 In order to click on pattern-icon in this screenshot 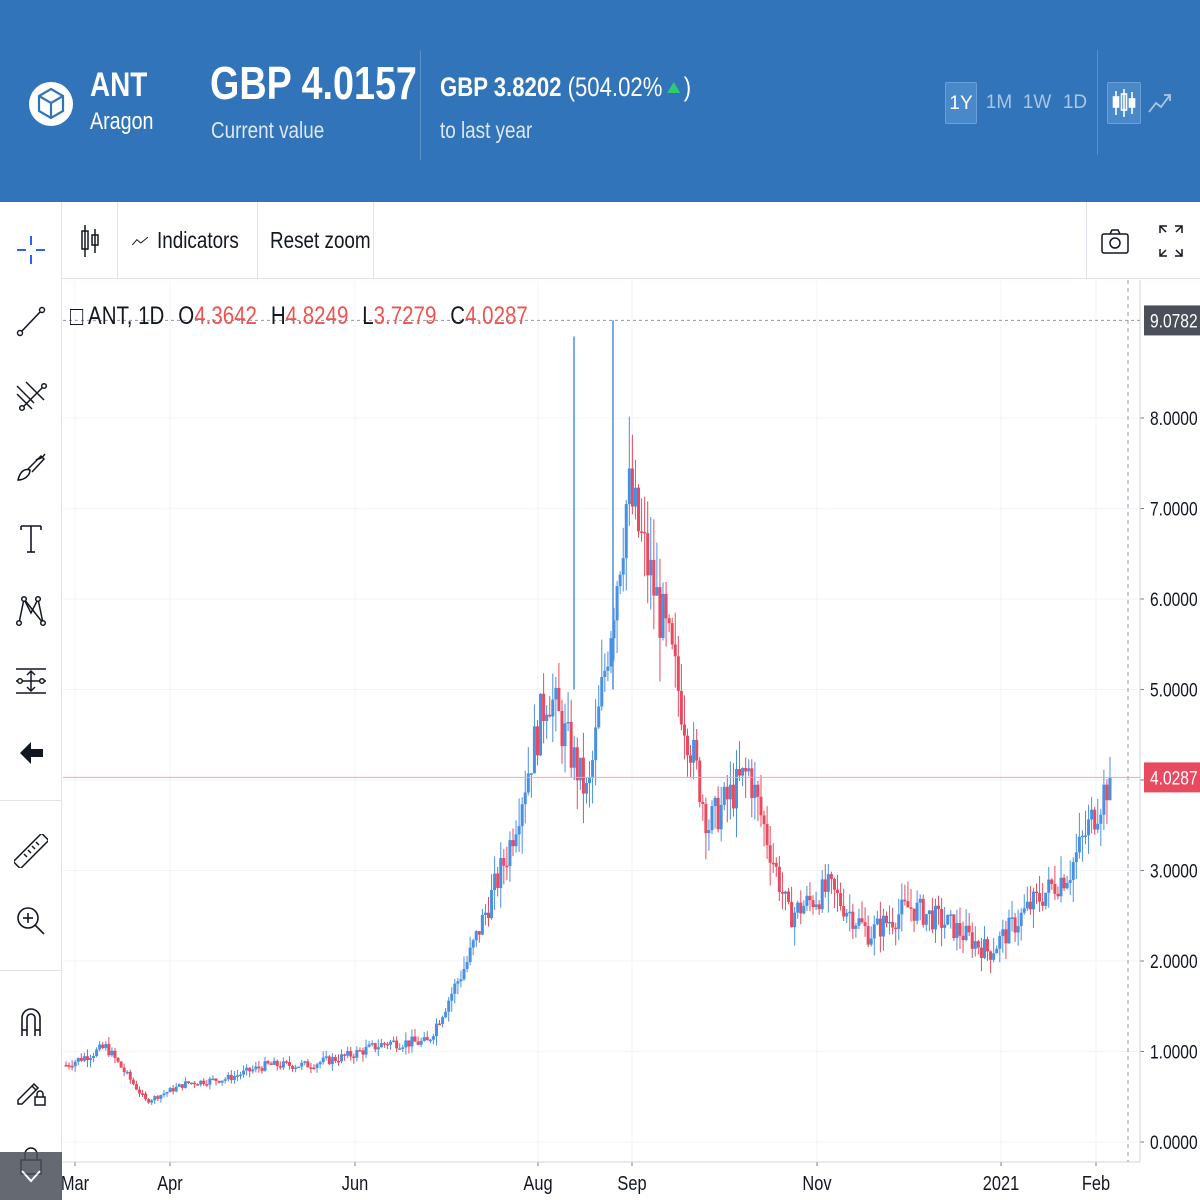, I will do `click(31, 610)`.